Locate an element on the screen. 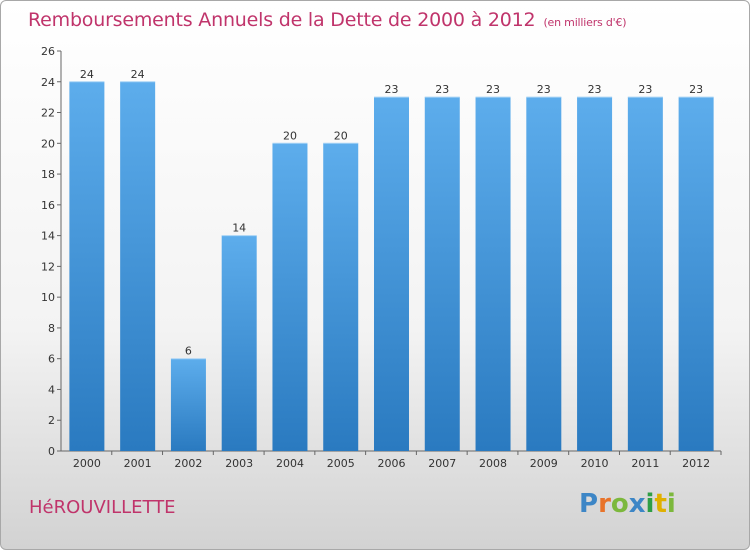 Image resolution: width=750 pixels, height=550 pixels. x-tick-label: 2002 is located at coordinates (188, 463).